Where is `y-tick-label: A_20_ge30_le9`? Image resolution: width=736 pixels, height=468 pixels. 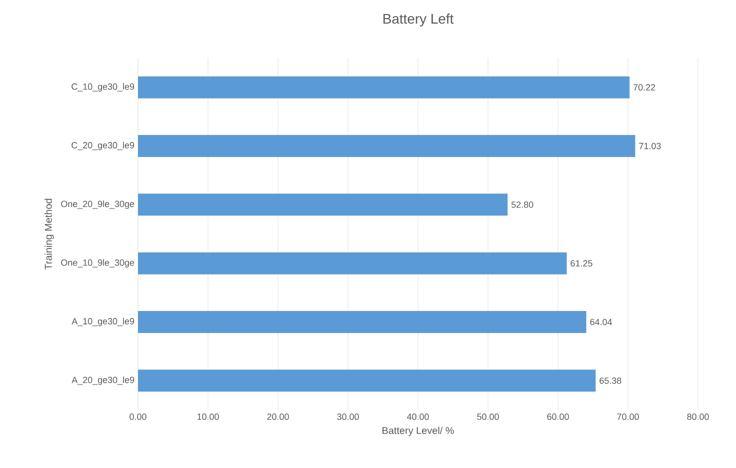 y-tick-label: A_20_ge30_le9 is located at coordinates (103, 380).